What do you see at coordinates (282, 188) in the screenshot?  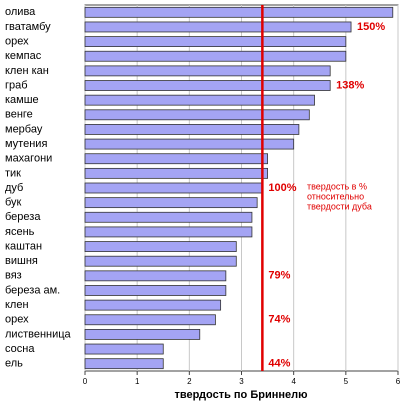 I see `value-label: 100%` at bounding box center [282, 188].